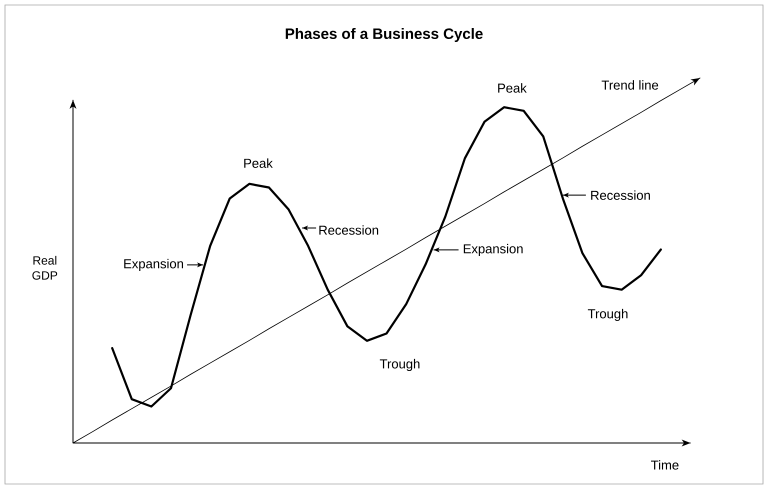 This screenshot has height=489, width=768. I want to click on annotation: Trend line, so click(630, 85).